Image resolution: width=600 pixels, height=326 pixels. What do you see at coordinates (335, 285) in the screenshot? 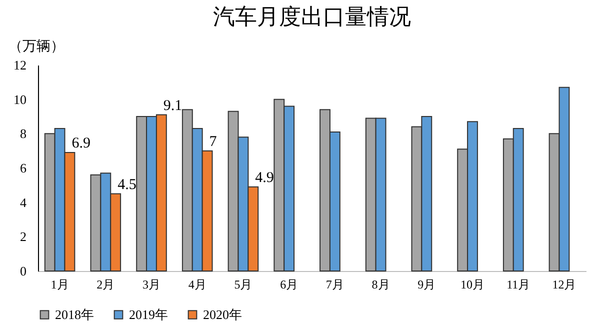
I see `x-tick-label: 7月` at bounding box center [335, 285].